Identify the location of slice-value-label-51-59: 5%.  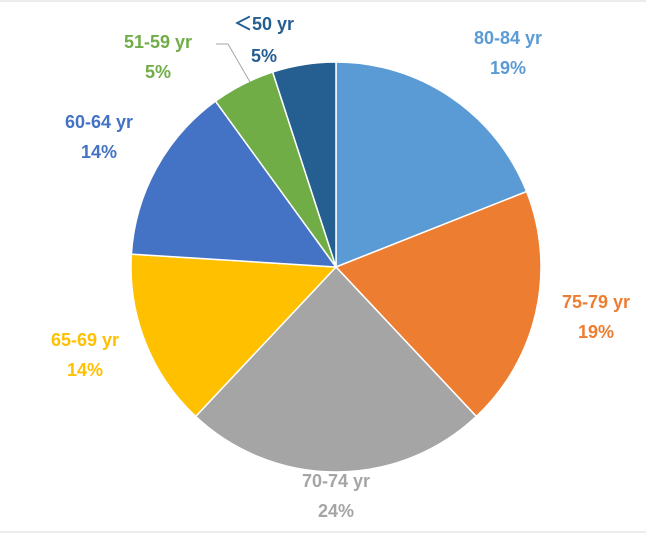
(158, 72).